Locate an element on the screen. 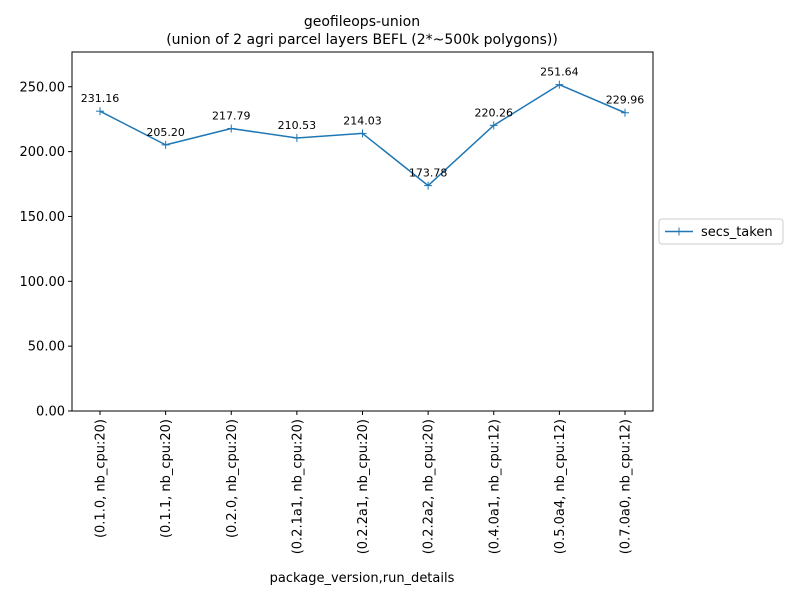 This screenshot has height=600, width=800. chart-title-line-1: geofileops-union is located at coordinates (362, 22).